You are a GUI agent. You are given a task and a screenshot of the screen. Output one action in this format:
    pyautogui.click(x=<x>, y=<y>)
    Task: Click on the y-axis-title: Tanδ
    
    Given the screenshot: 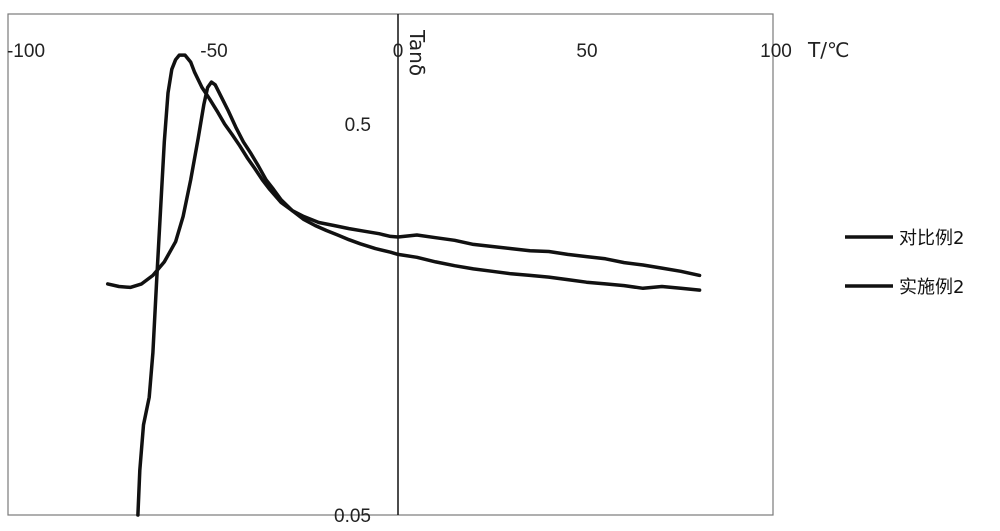 What is the action you would take?
    pyautogui.click(x=417, y=52)
    